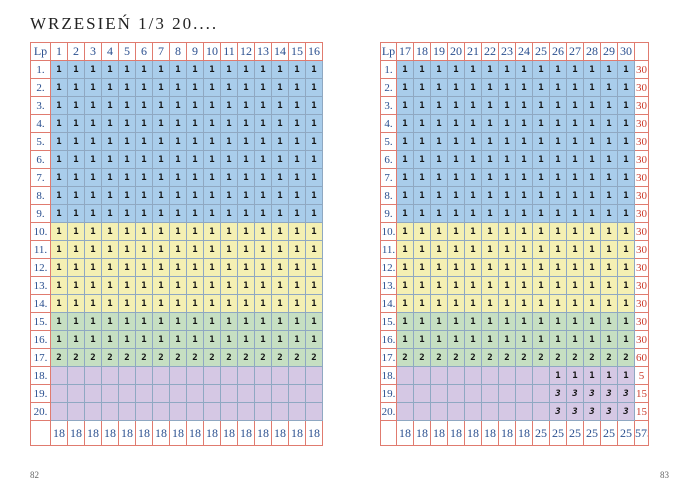 The width and height of the screenshot is (700, 497). What do you see at coordinates (558, 393) in the screenshot?
I see `attendance-cell: 3` at bounding box center [558, 393].